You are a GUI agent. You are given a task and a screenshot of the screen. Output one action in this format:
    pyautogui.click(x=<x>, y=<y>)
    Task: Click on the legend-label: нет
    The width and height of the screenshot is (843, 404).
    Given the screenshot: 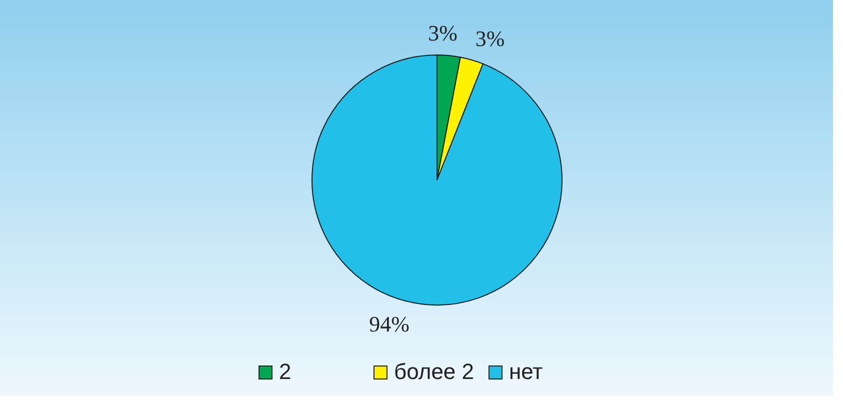 What is the action you would take?
    pyautogui.click(x=526, y=371)
    